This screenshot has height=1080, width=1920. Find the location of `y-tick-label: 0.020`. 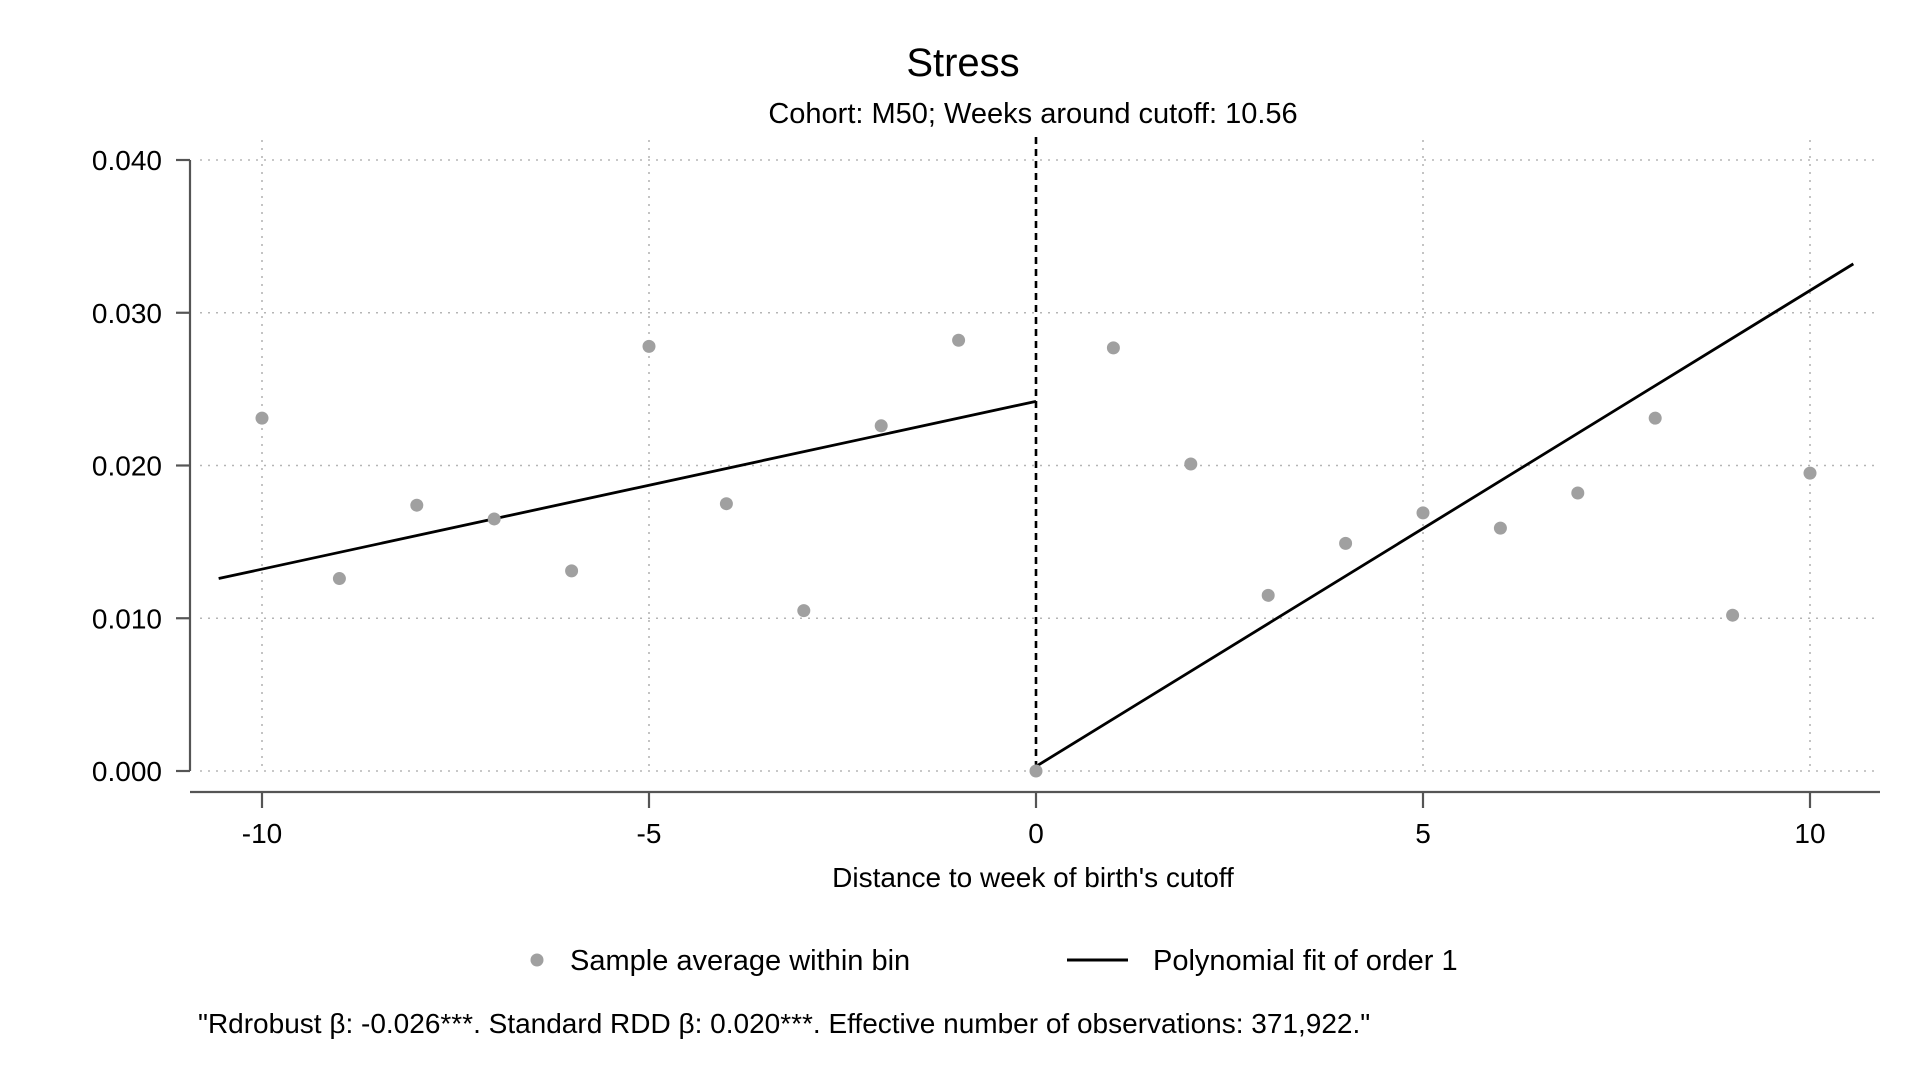

y-tick-label: 0.020 is located at coordinates (127, 466).